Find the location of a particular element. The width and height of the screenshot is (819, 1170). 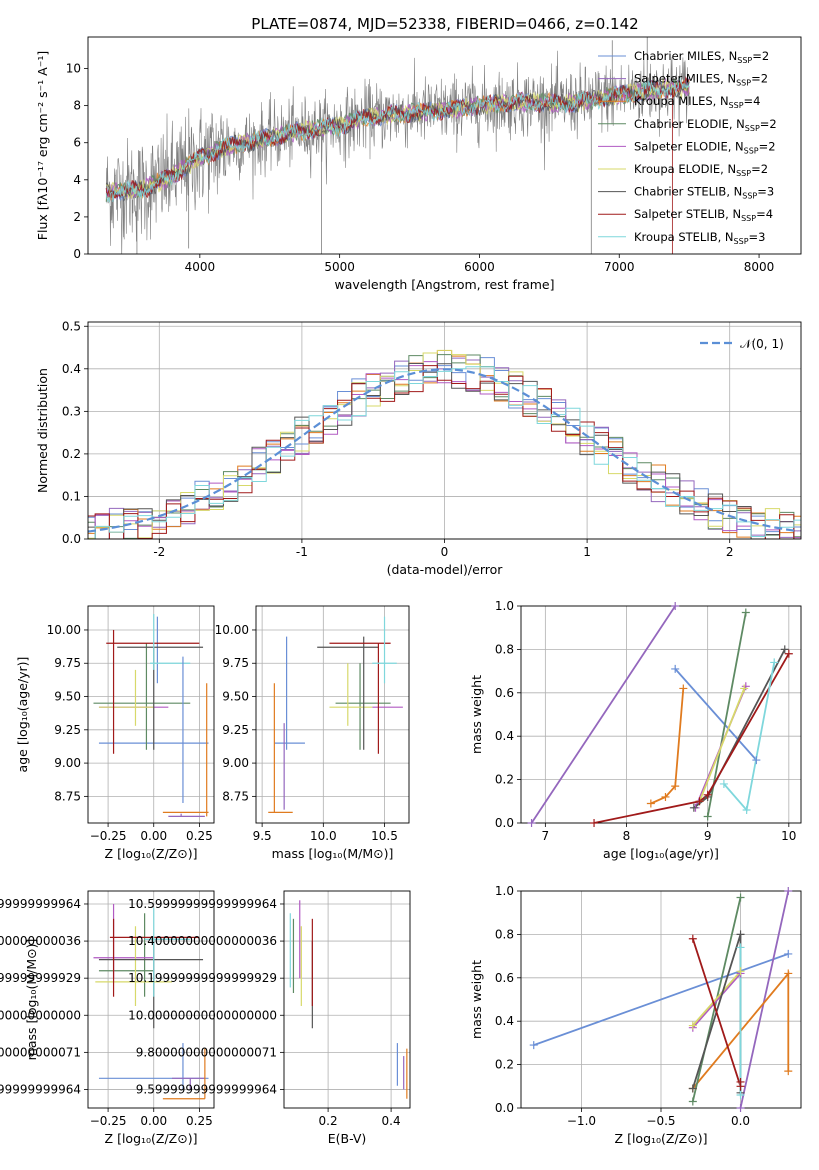

y-tick-label: 0.8 is located at coordinates (504, 649).